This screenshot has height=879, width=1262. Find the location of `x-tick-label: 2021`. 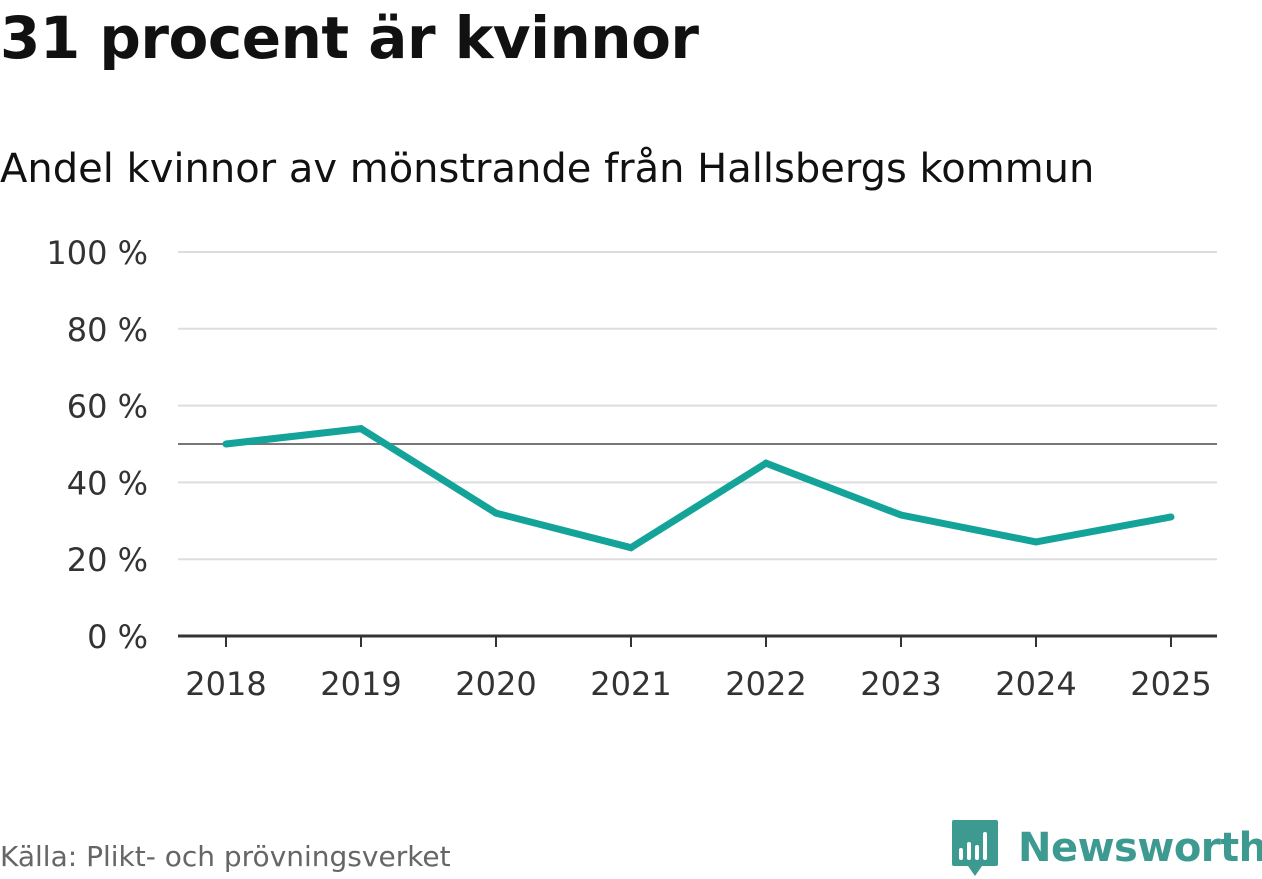

x-tick-label: 2021 is located at coordinates (630, 684).